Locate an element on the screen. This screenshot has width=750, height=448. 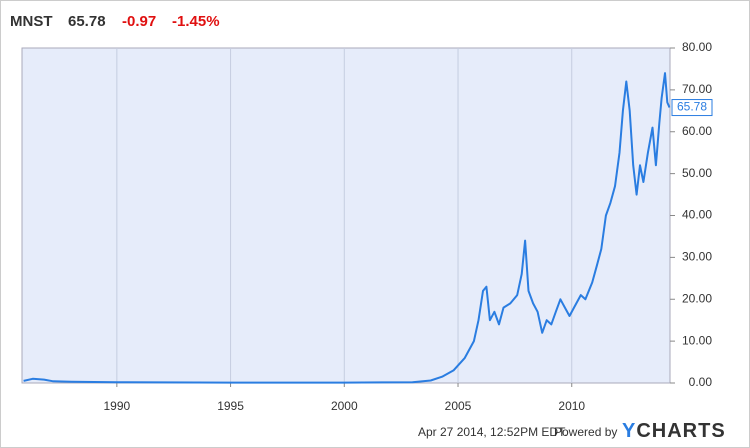
symbol: MNST is located at coordinates (31, 21).